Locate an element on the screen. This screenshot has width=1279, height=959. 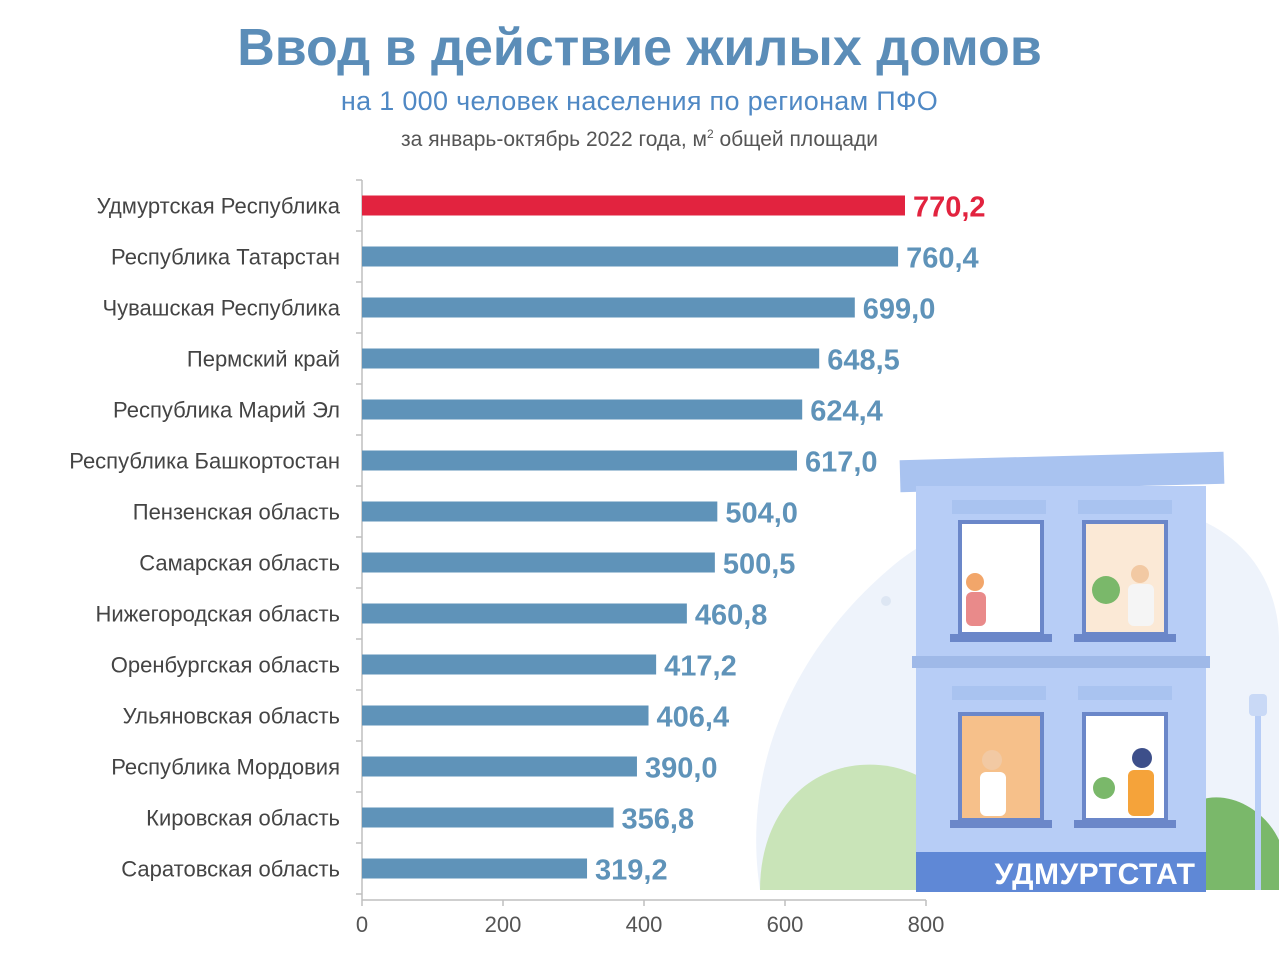
building-roof is located at coordinates (1062, 472).